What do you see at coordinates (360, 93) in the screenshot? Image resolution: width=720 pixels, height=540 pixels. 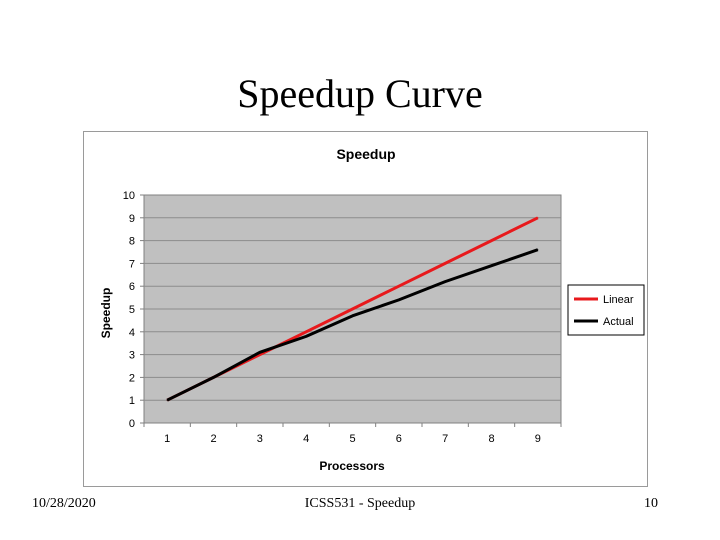 I see `slide-title: Speedup Curve` at bounding box center [360, 93].